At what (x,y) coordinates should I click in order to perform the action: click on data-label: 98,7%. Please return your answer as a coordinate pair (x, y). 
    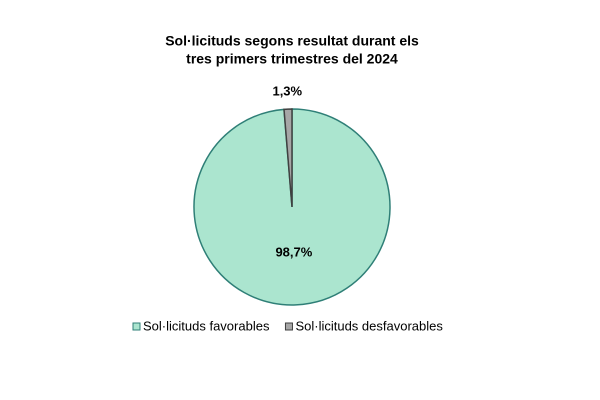
    Looking at the image, I should click on (293, 251).